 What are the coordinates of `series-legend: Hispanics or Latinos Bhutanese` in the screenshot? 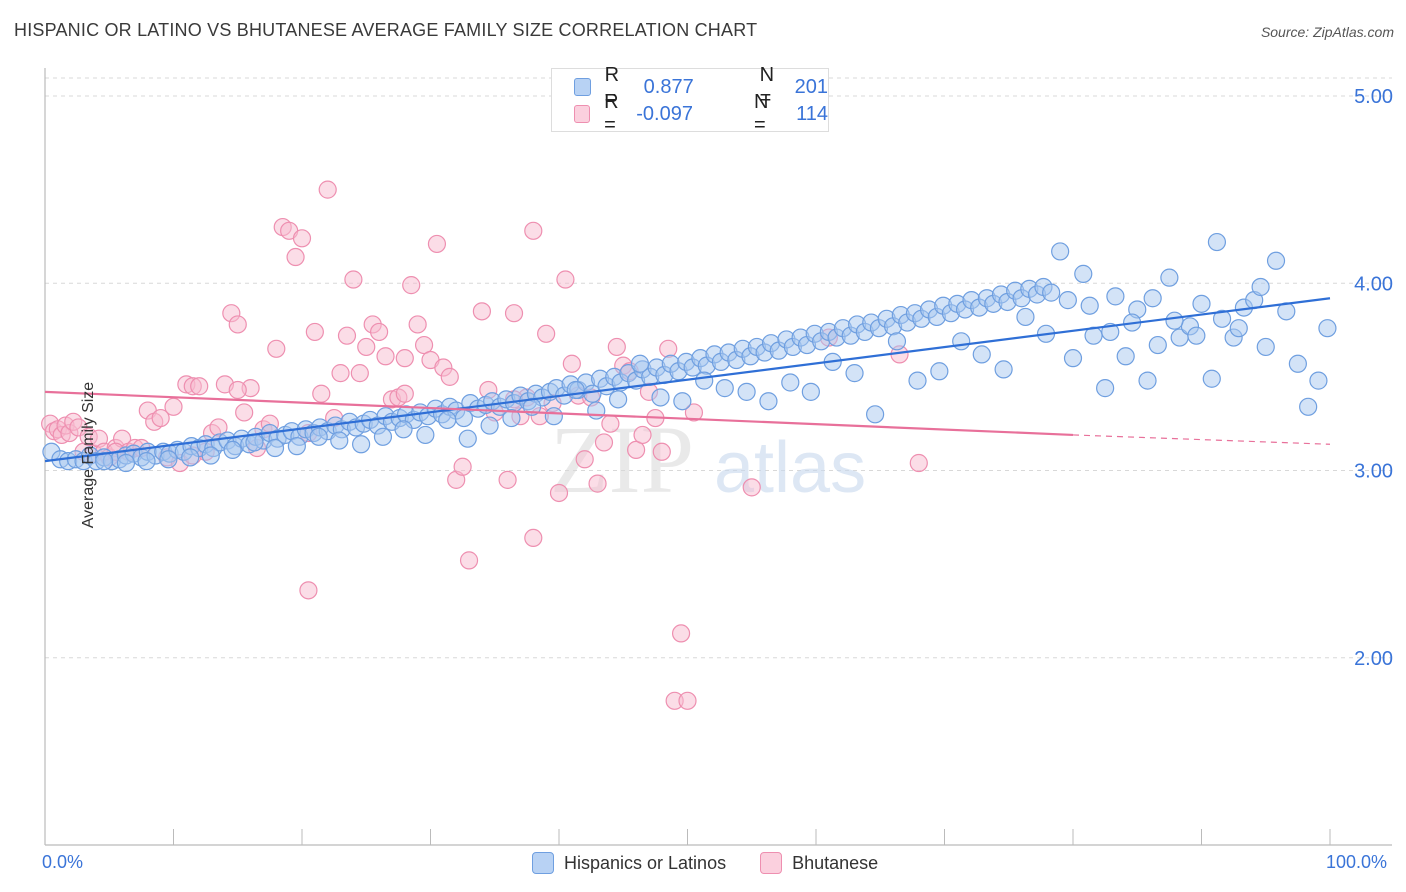 It's located at (722, 863).